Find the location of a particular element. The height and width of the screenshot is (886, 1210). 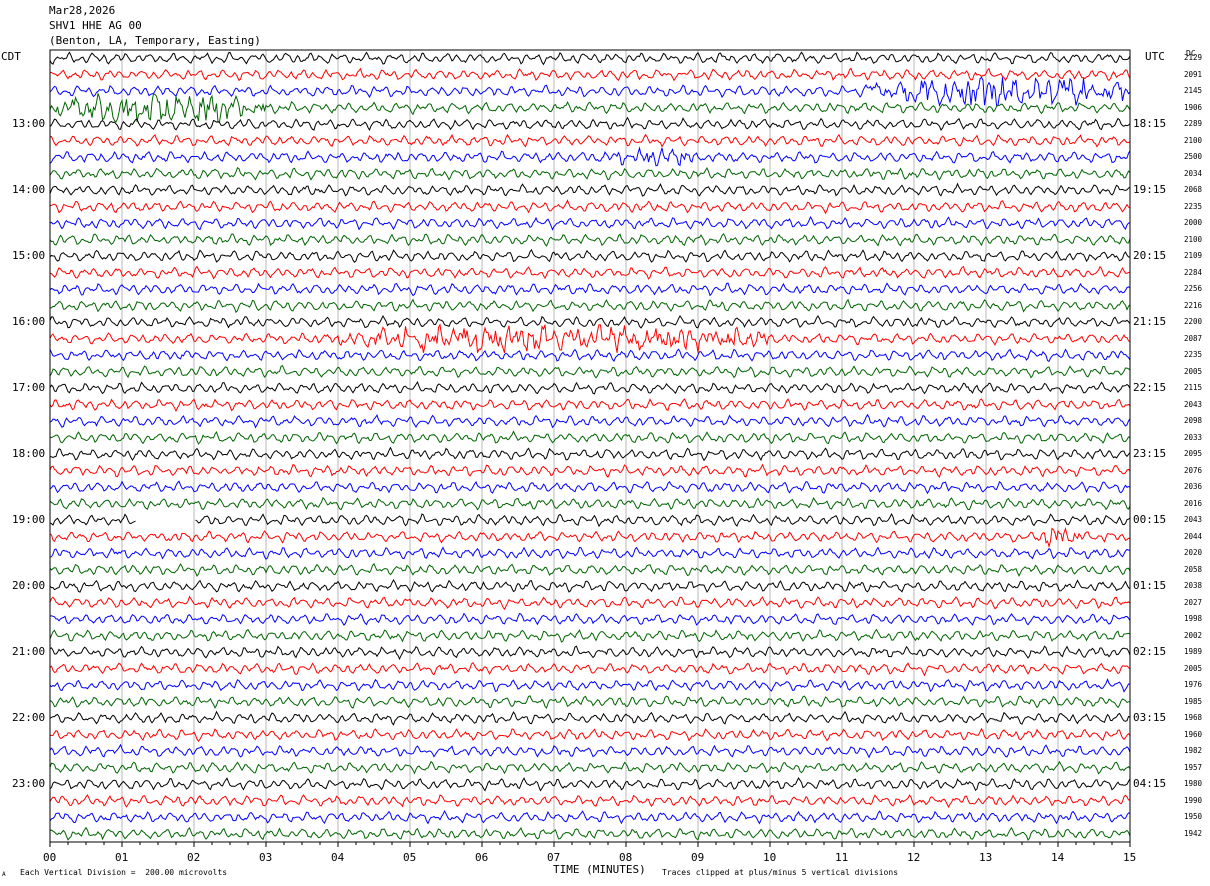

dc-offset: 2284 is located at coordinates (1193, 272).